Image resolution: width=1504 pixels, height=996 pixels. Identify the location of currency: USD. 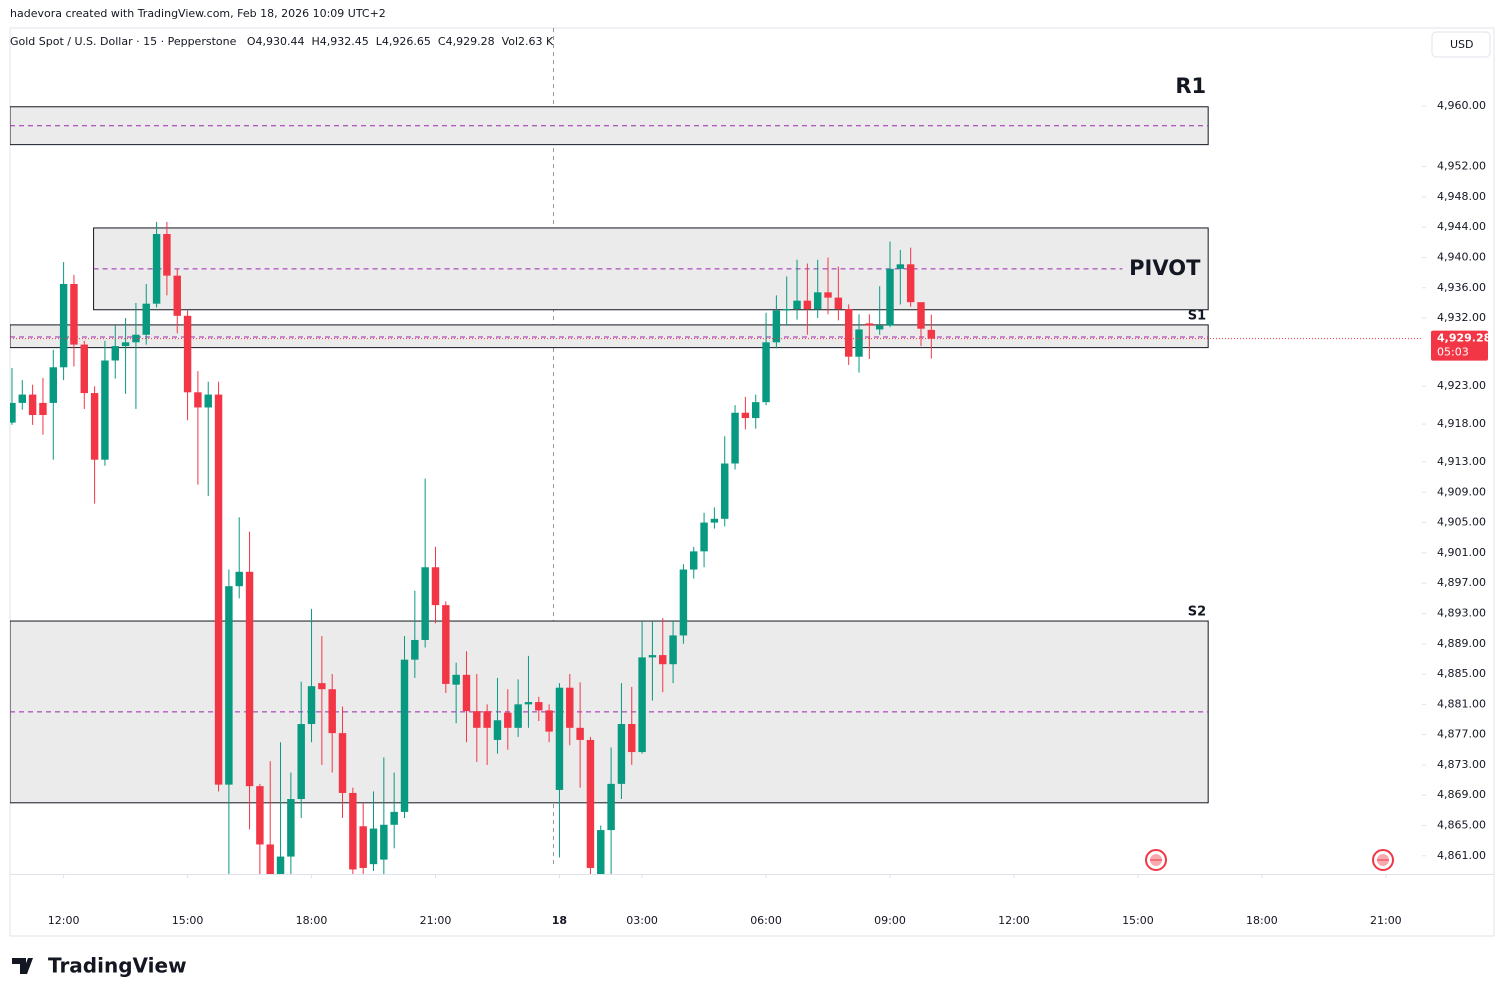
(1462, 44).